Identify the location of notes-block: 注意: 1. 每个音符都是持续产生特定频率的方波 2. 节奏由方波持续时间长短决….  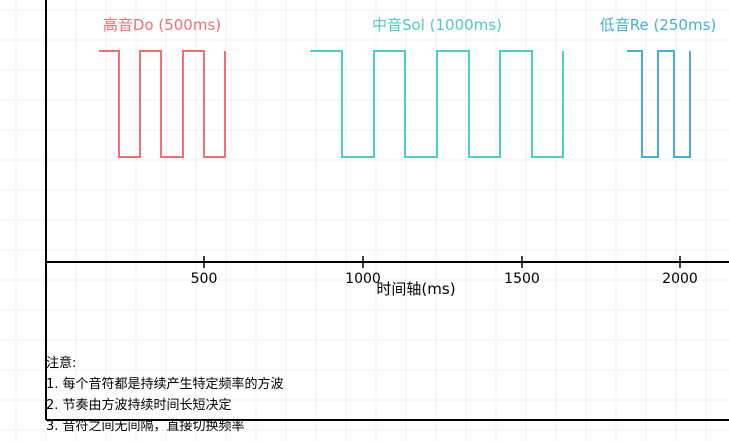
(165, 395).